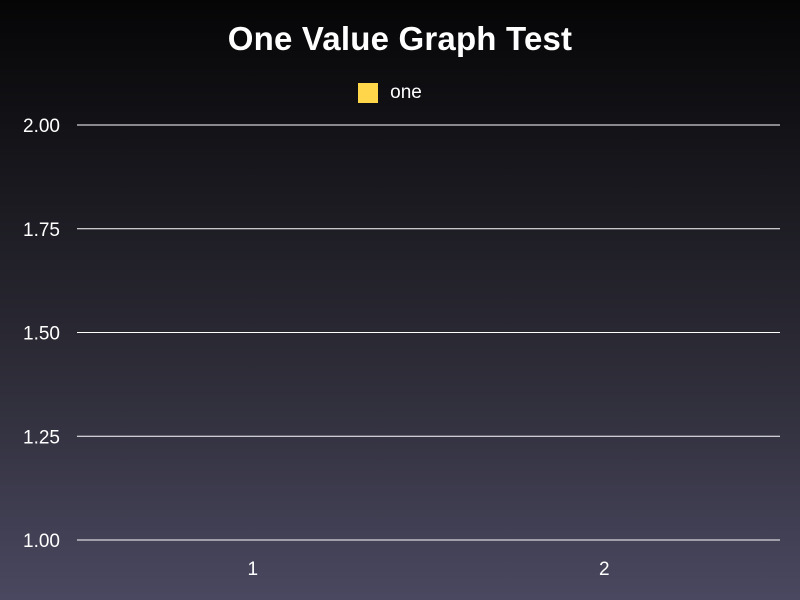 This screenshot has width=800, height=600. What do you see at coordinates (41, 126) in the screenshot?
I see `y-tick-label: 2.00` at bounding box center [41, 126].